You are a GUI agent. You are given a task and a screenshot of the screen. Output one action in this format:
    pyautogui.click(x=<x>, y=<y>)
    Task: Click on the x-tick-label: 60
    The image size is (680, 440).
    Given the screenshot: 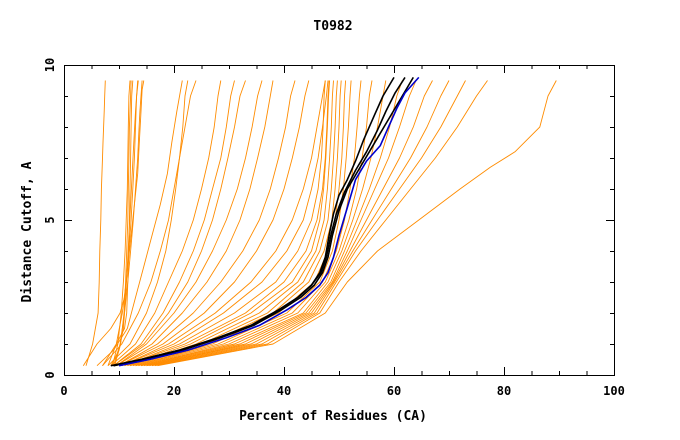 What is the action you would take?
    pyautogui.click(x=394, y=391)
    